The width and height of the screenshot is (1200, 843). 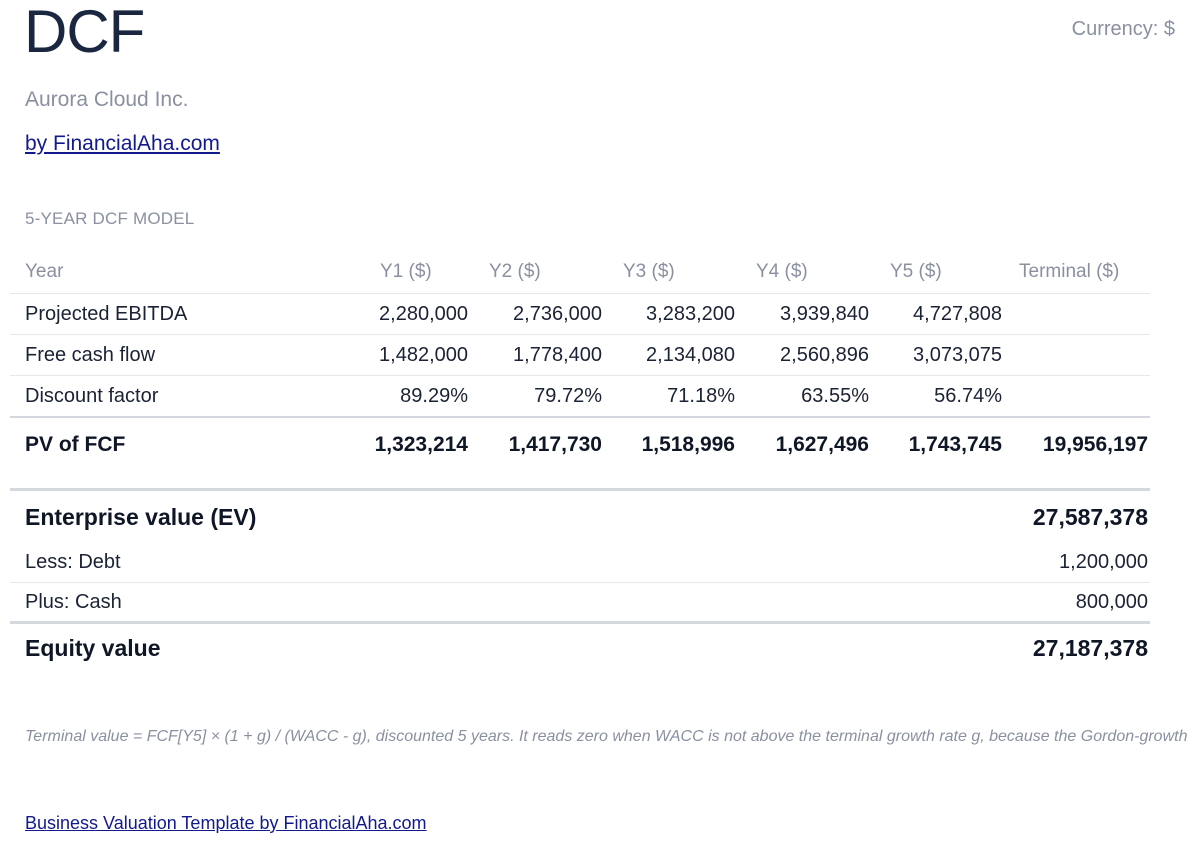 I want to click on company-name: Aurora Cloud Inc., so click(x=107, y=99).